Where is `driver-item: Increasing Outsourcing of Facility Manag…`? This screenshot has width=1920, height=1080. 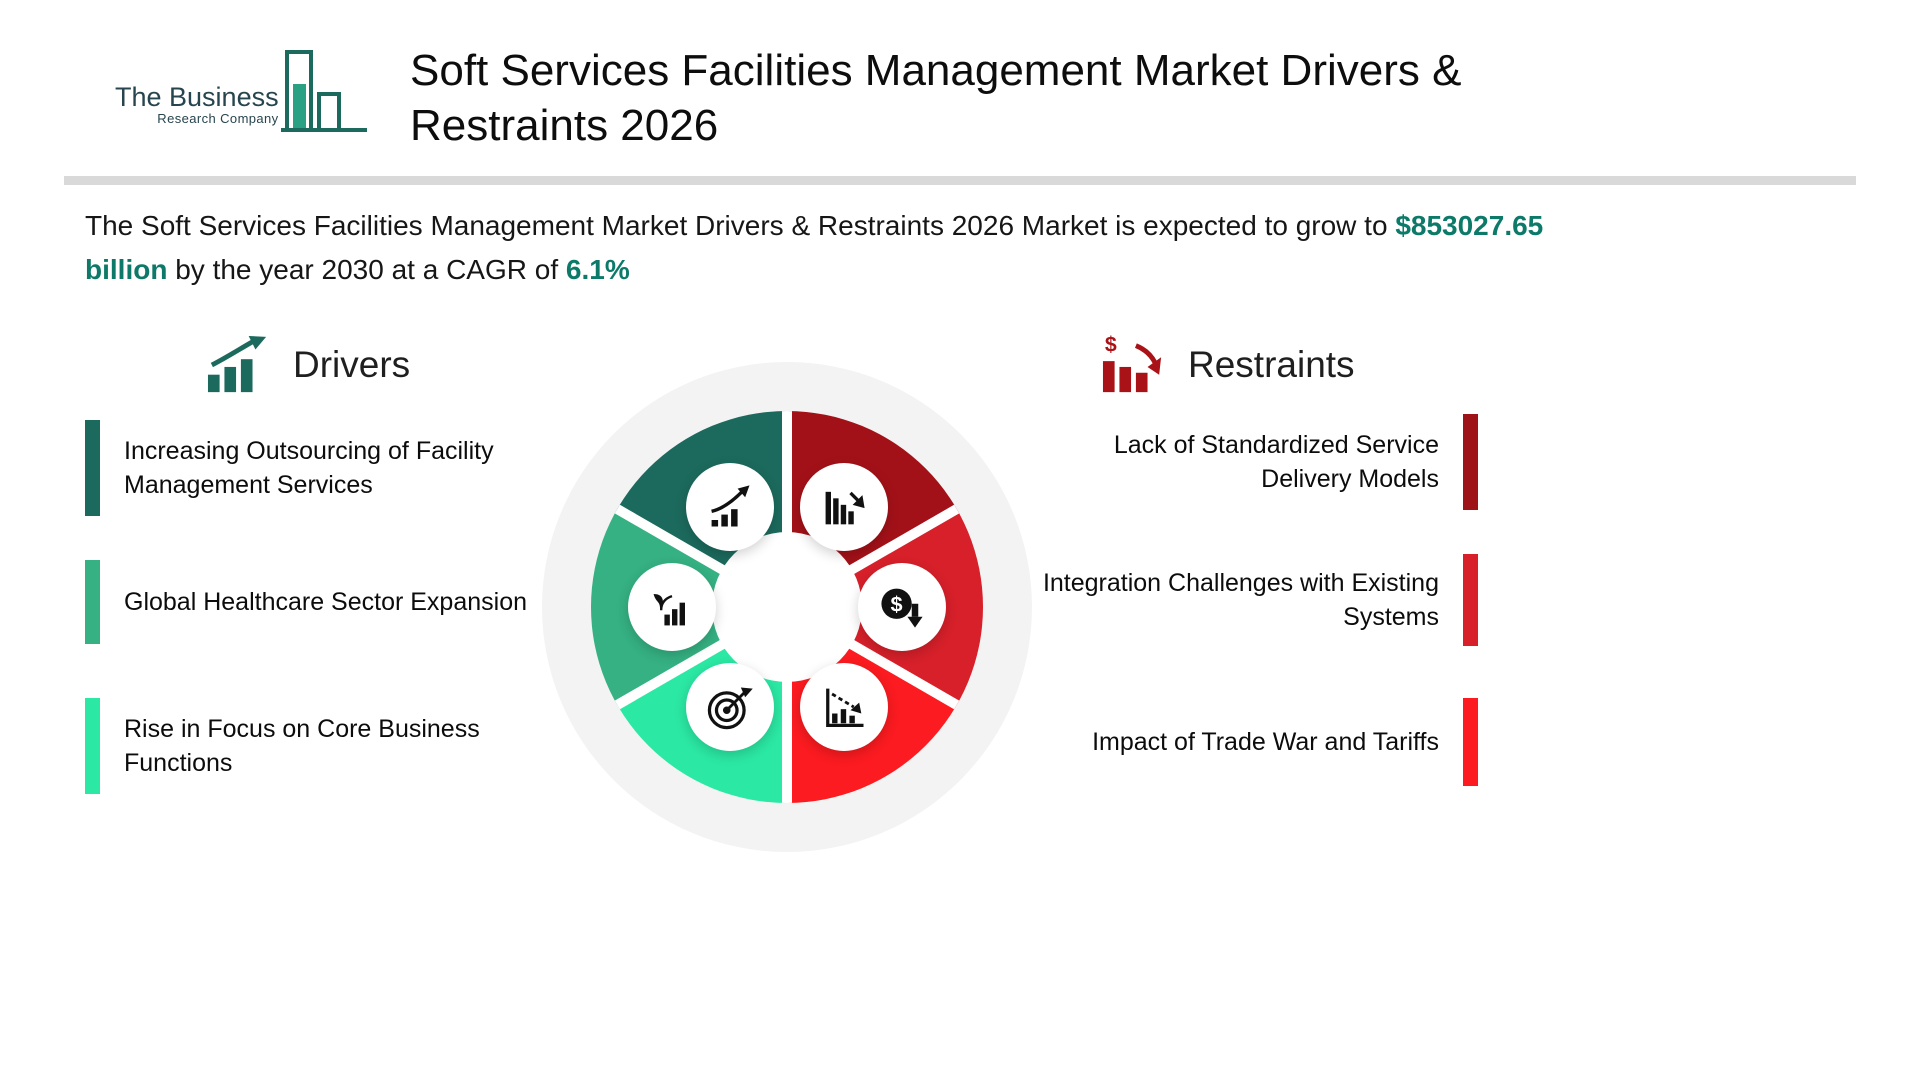 driver-item: Increasing Outsourcing of Facility Manag… is located at coordinates (302, 468).